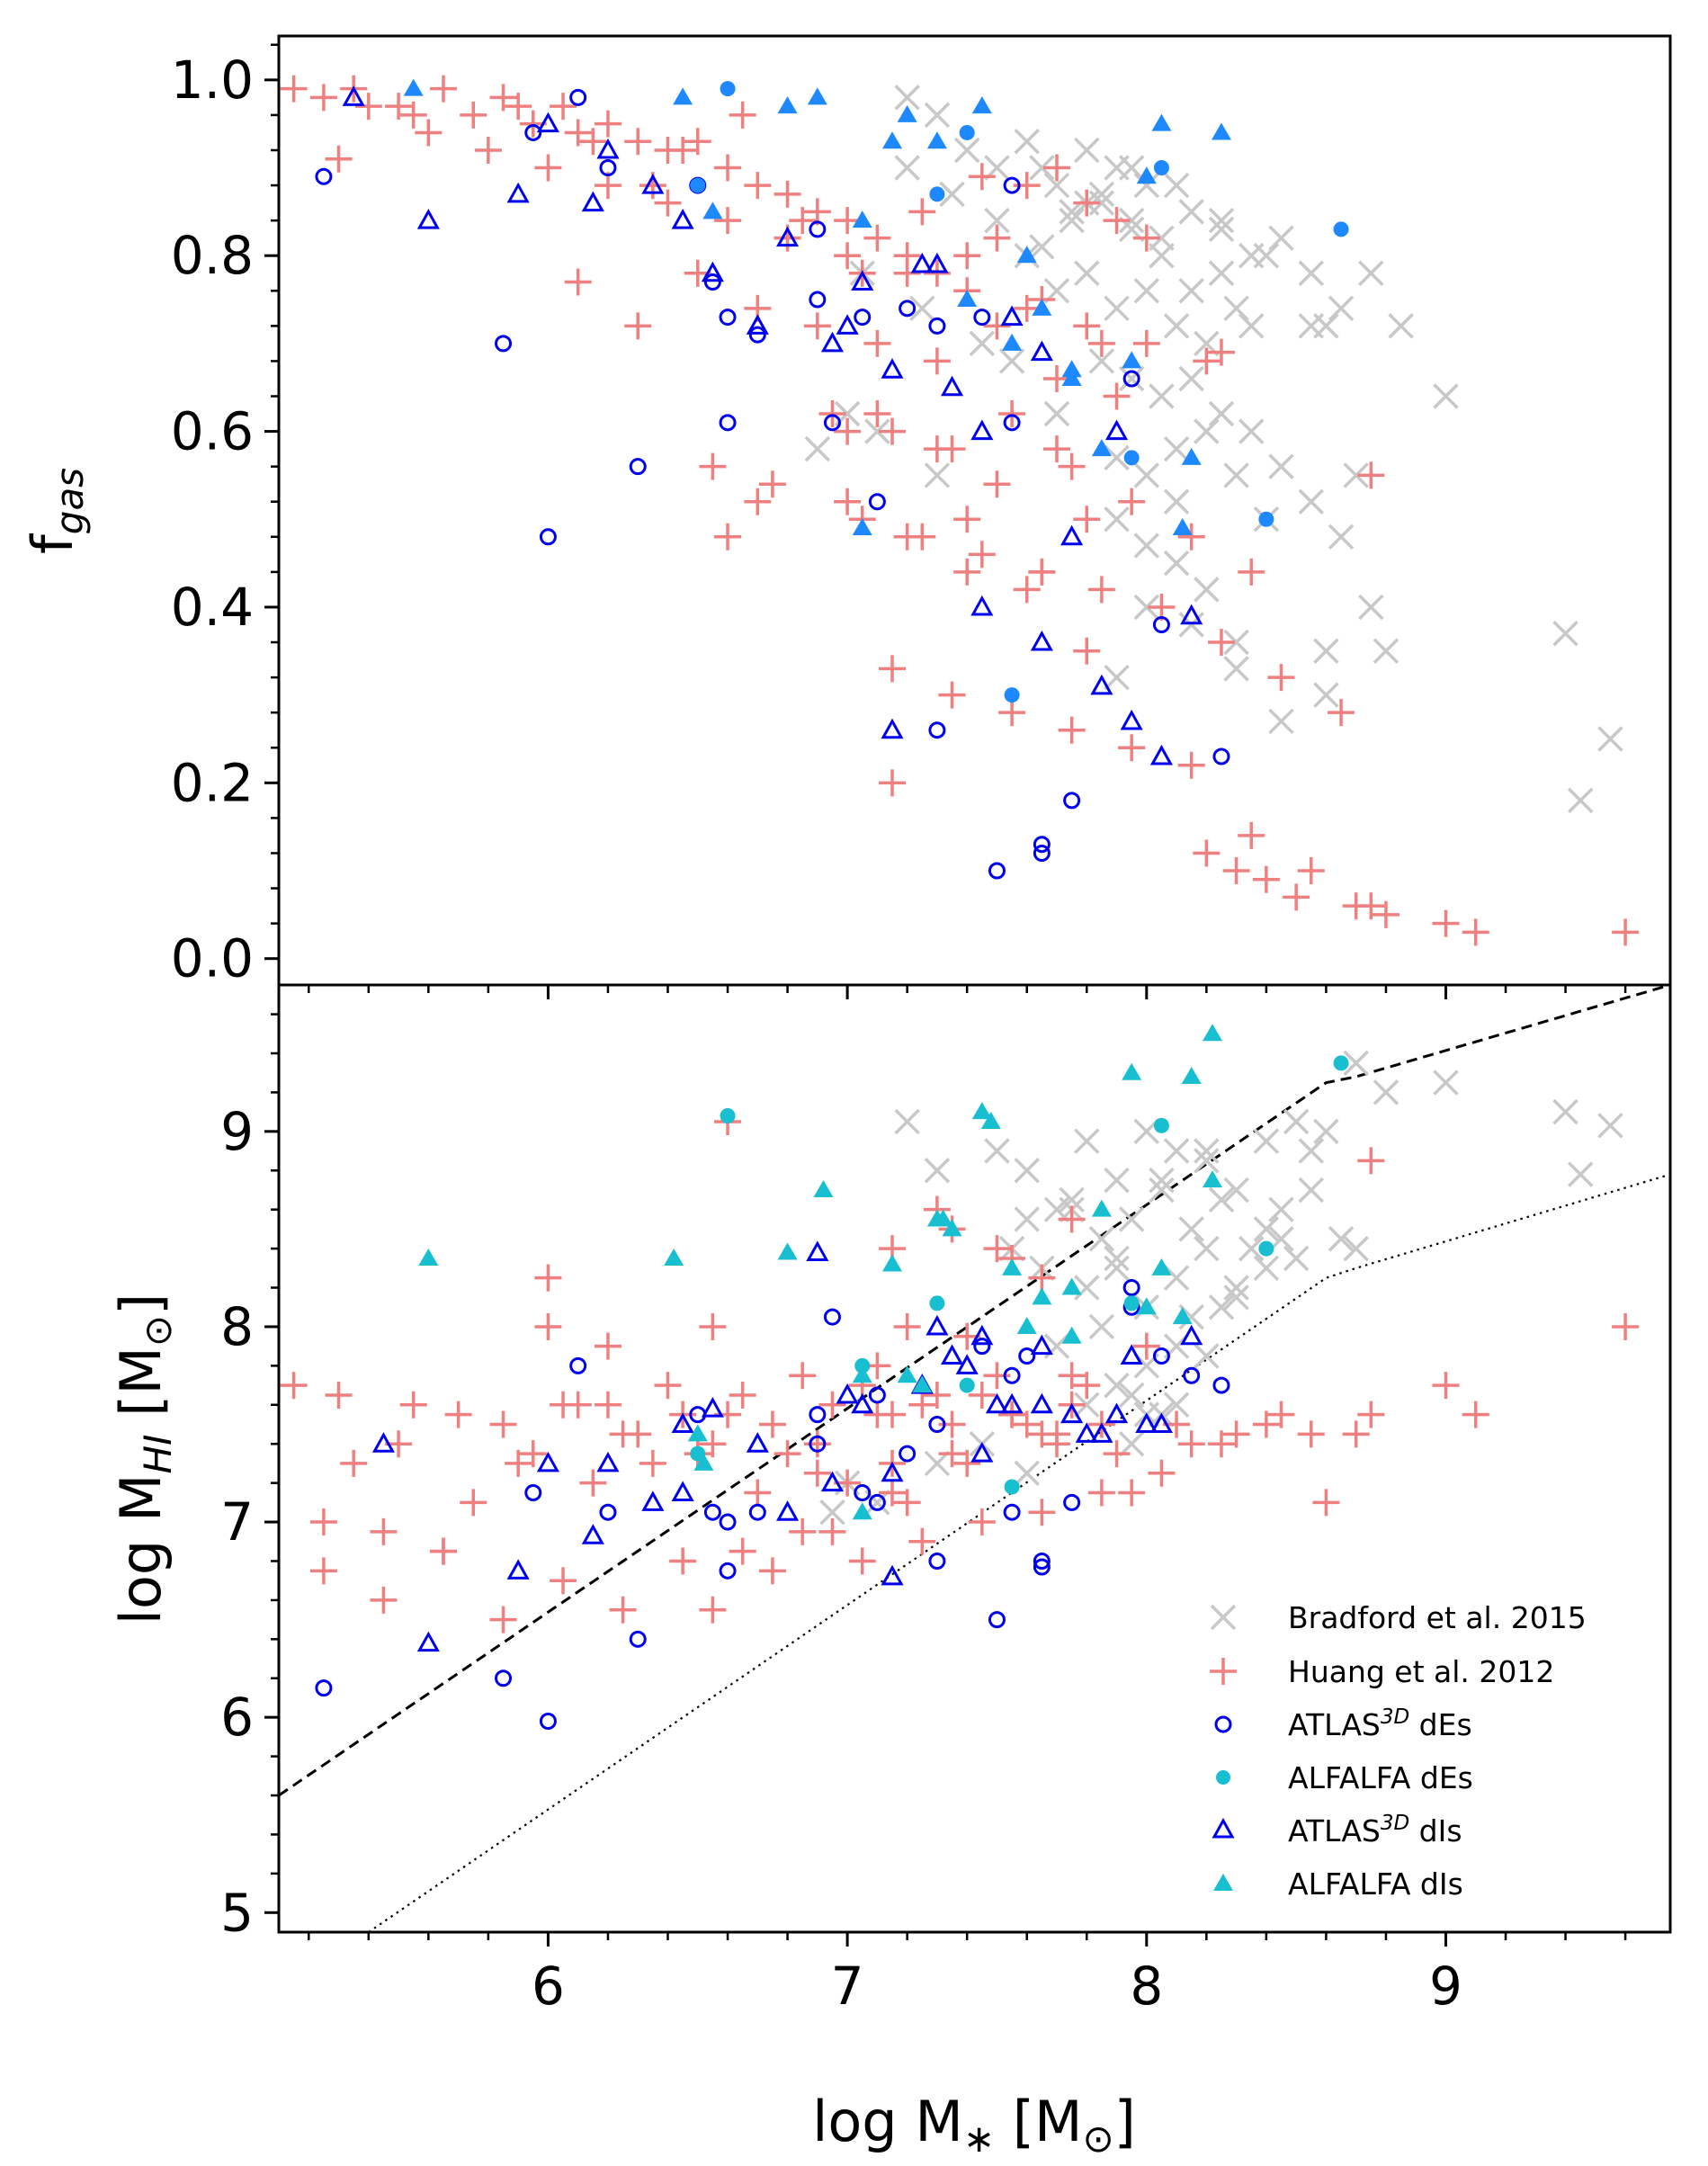 This screenshot has width=1708, height=2166. What do you see at coordinates (1223, 1724) in the screenshot?
I see `legend-marker-atlas-des` at bounding box center [1223, 1724].